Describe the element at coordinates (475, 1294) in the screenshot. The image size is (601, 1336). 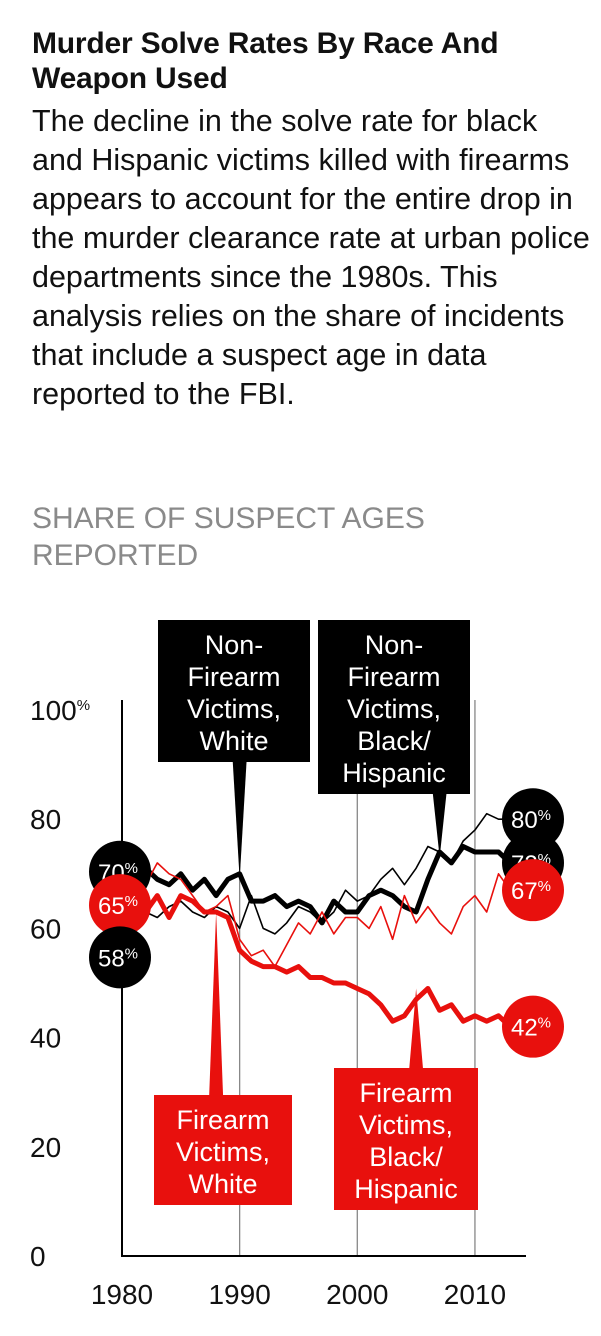
I see `x-tick-label: 2010` at that location.